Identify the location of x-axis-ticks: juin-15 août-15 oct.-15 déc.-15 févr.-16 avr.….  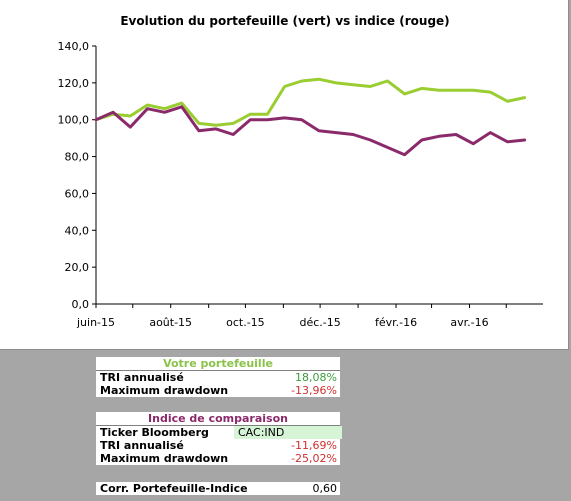
(291, 316).